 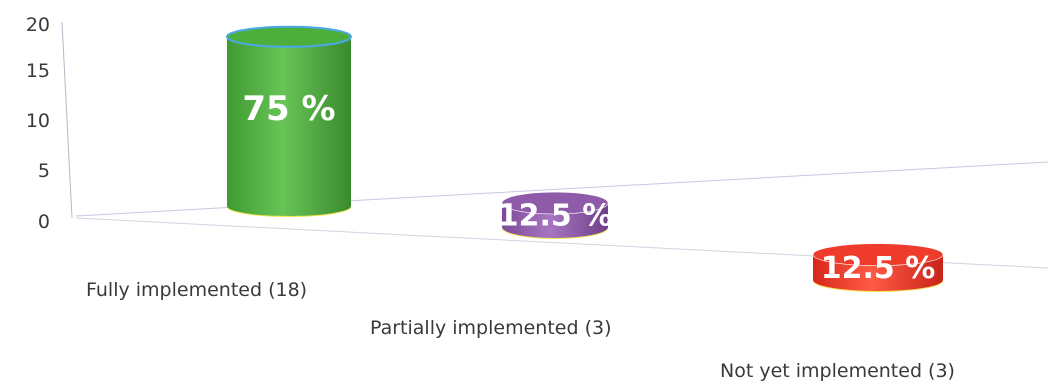 I want to click on y-tick-label: 20, so click(x=38, y=25).